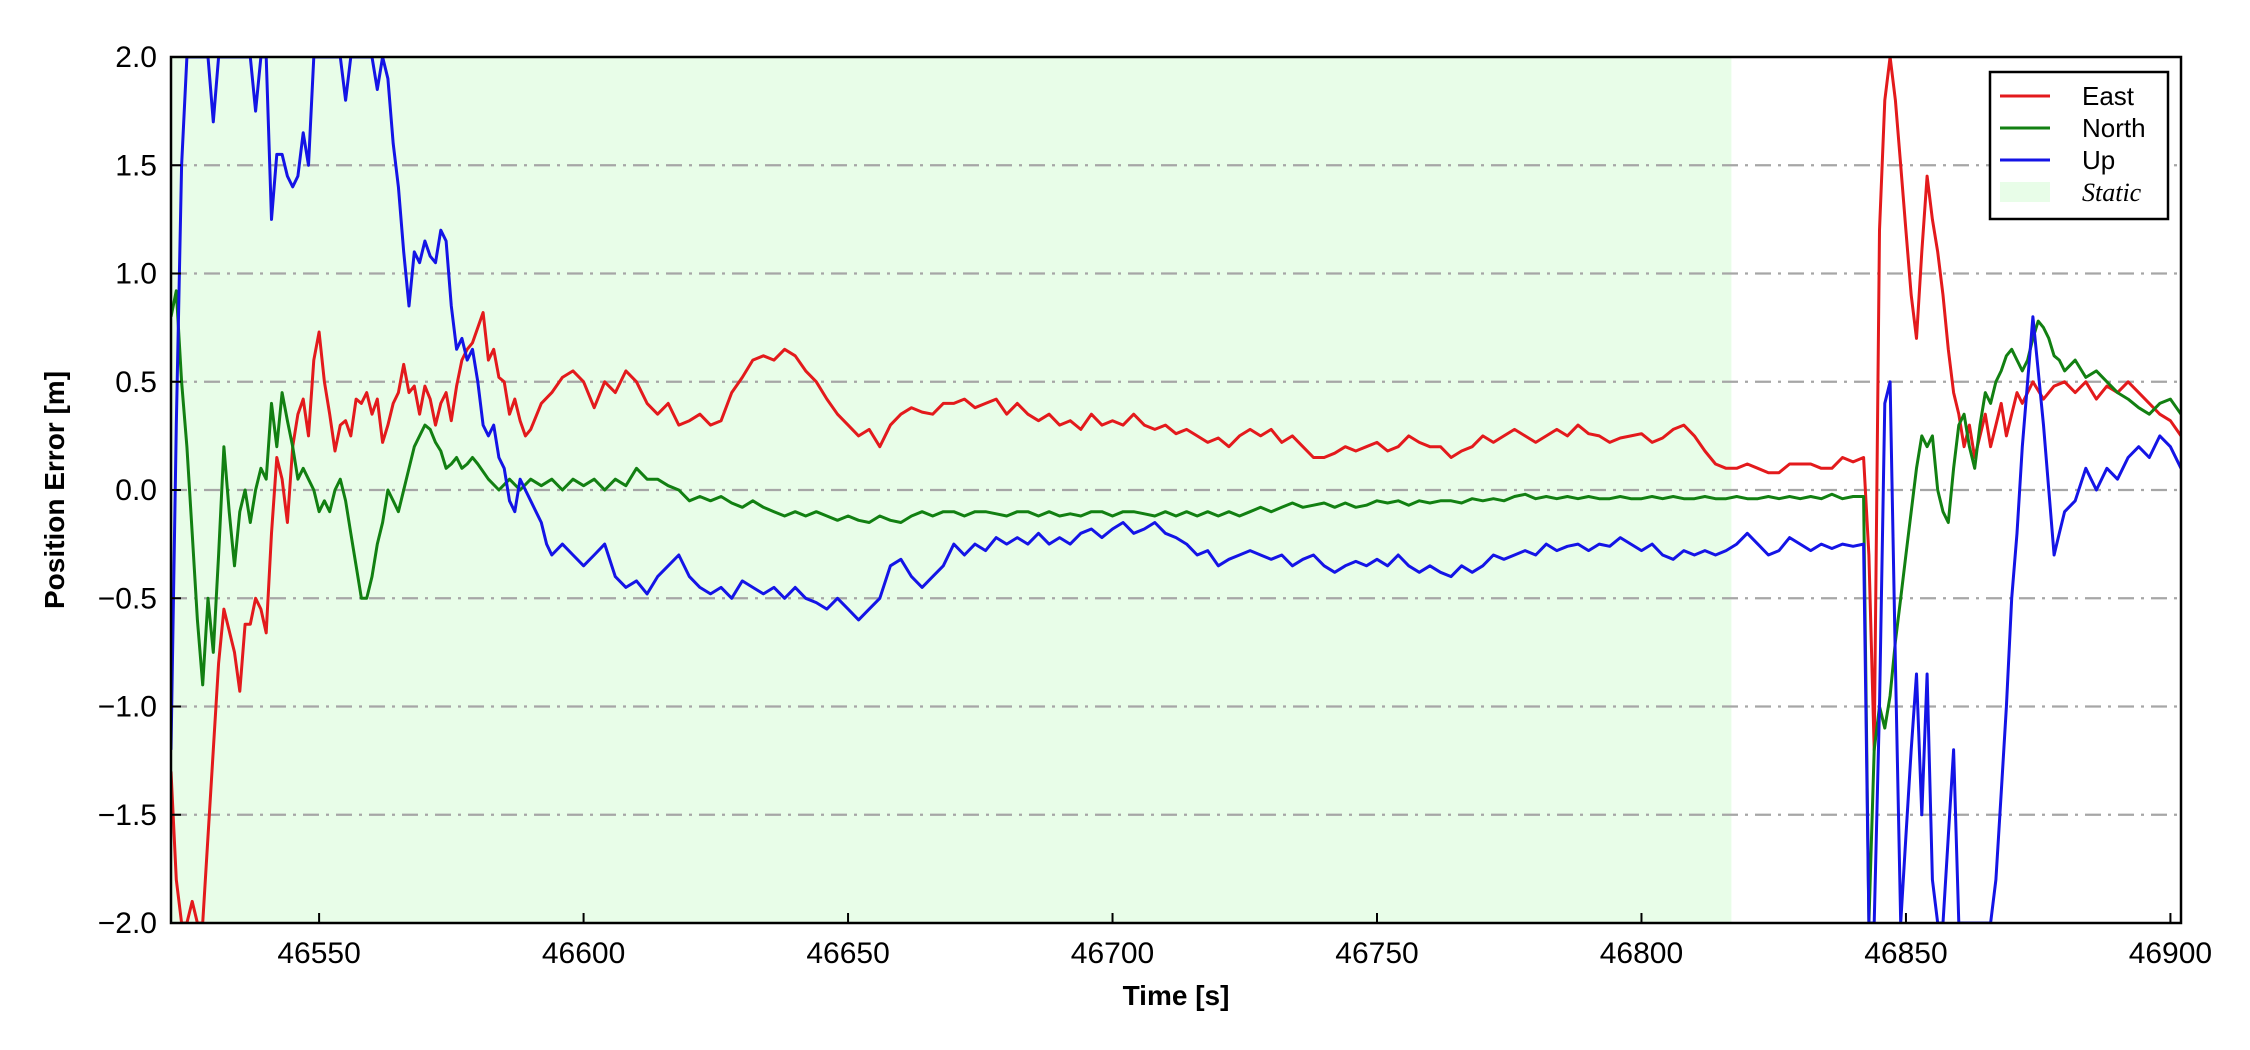  What do you see at coordinates (127, 815) in the screenshot?
I see `y-tick-label: −1.5` at bounding box center [127, 815].